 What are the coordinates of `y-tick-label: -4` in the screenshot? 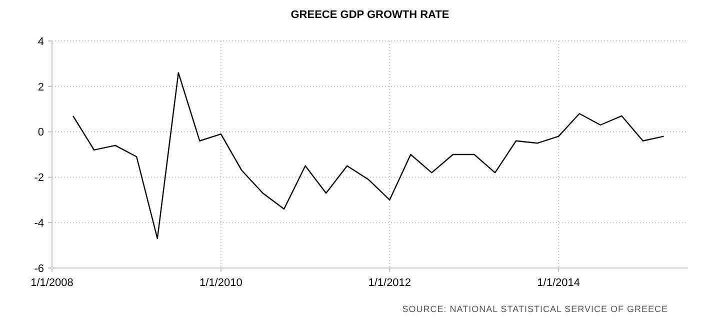 It's located at (39, 223).